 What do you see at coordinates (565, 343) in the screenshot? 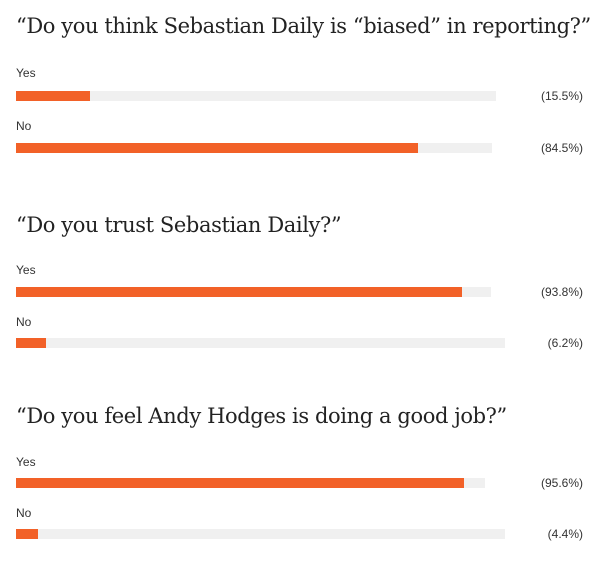
I see `percent-label: (6.2%)` at bounding box center [565, 343].